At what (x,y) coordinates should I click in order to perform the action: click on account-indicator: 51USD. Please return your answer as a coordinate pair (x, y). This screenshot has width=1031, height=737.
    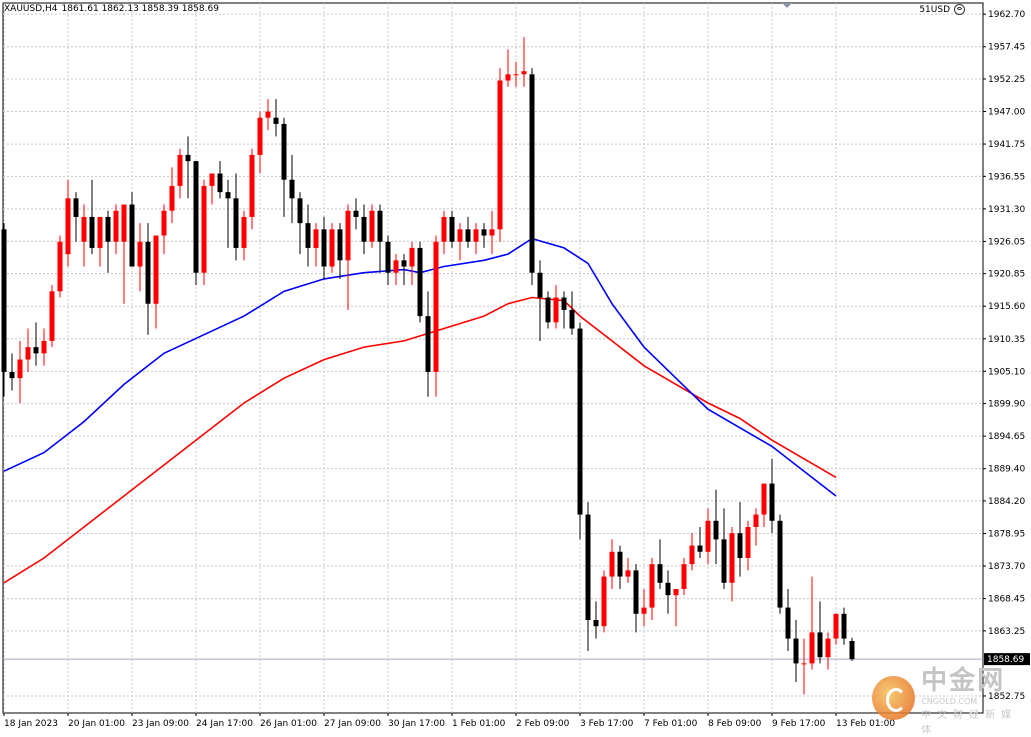
    Looking at the image, I should click on (942, 9).